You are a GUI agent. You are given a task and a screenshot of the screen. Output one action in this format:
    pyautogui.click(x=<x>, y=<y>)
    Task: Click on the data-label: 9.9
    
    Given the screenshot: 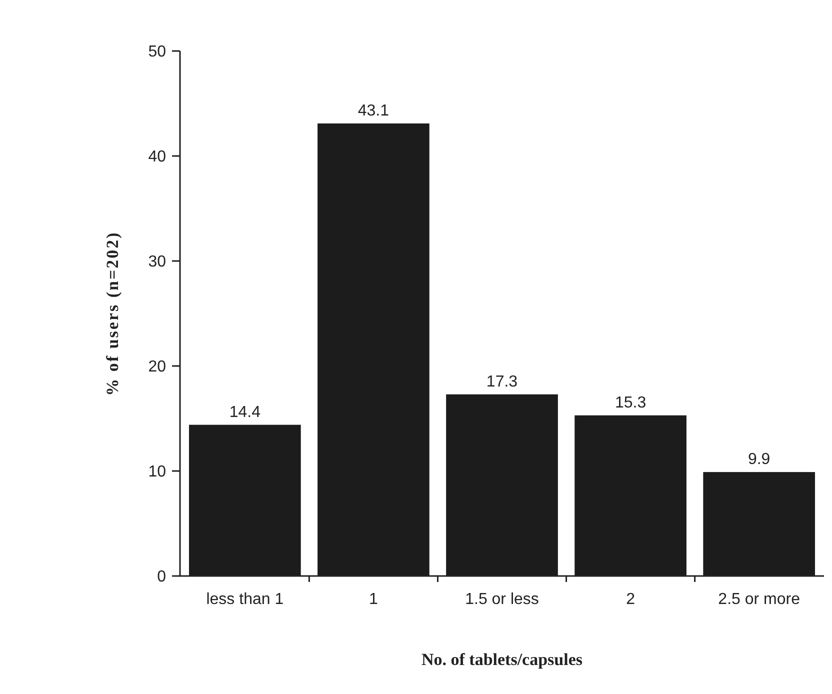 What is the action you would take?
    pyautogui.click(x=759, y=459)
    